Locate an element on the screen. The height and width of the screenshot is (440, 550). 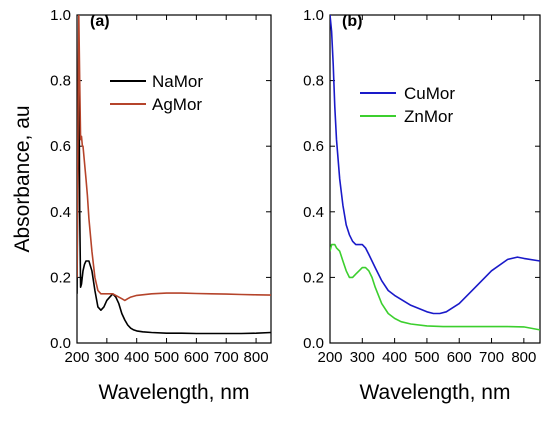
panel-label: (a) is located at coordinates (100, 21).